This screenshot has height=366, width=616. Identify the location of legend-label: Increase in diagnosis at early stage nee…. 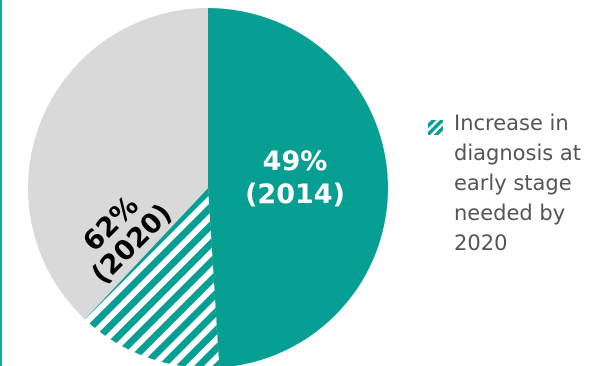
(518, 183).